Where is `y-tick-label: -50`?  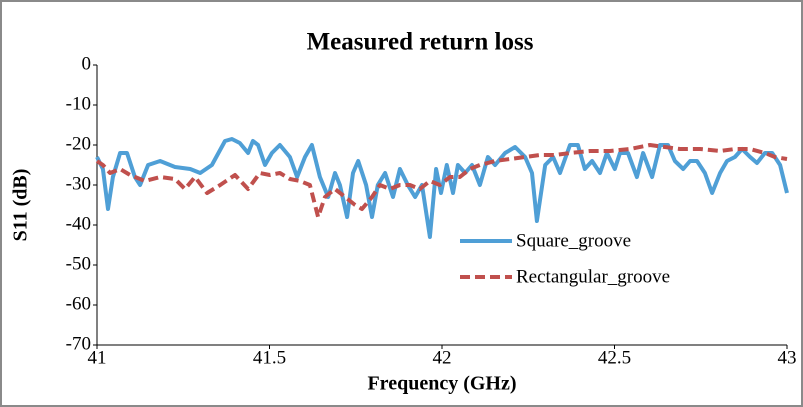 y-tick-label: -50 is located at coordinates (78, 263).